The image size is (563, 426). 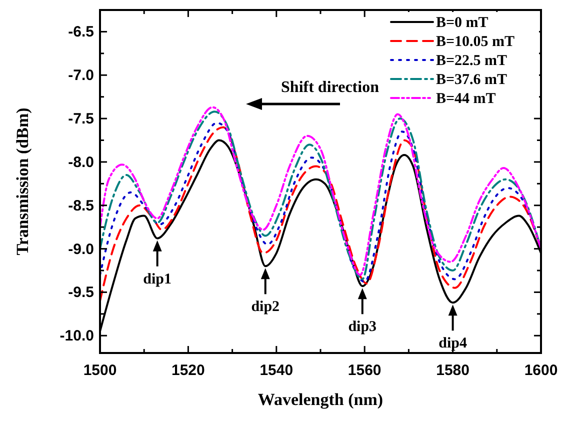 I want to click on x-tick-label: 1500, so click(x=100, y=370).